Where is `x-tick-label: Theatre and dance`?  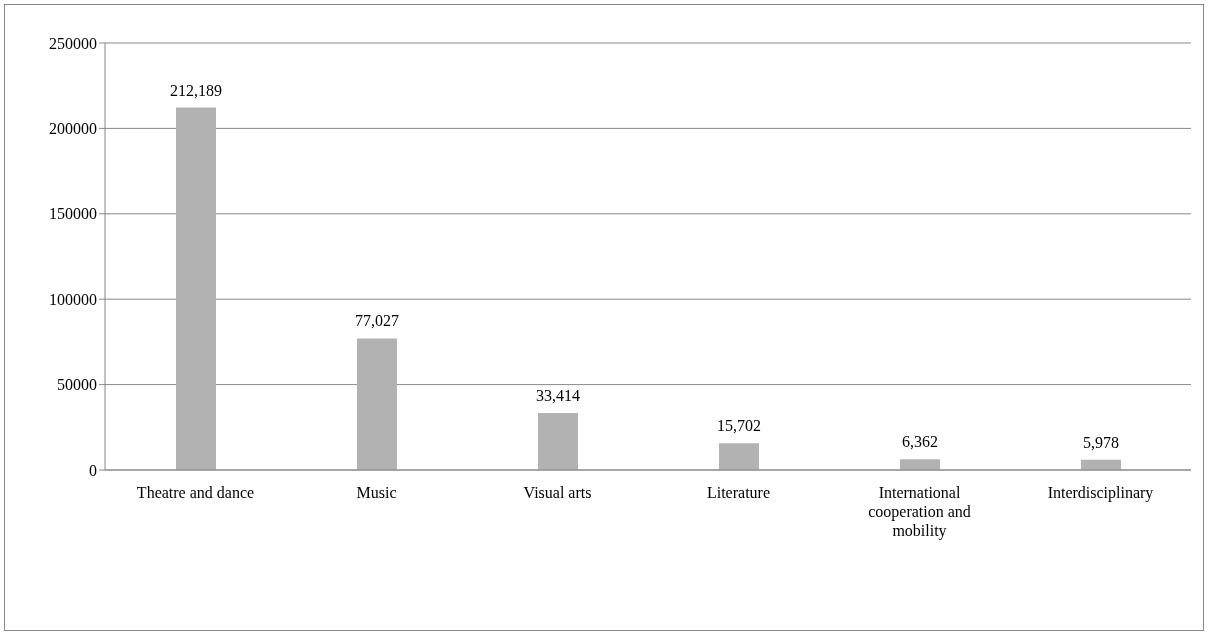
x-tick-label: Theatre and dance is located at coordinates (195, 492).